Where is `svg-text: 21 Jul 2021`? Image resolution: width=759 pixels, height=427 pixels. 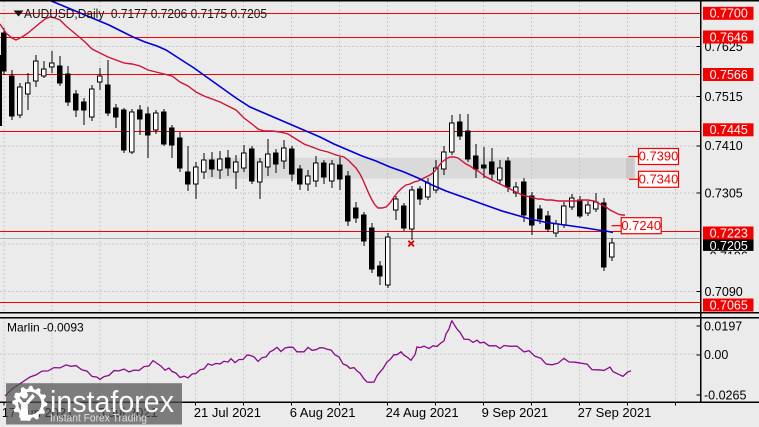
svg-text: 21 Jul 2021 is located at coordinates (227, 412).